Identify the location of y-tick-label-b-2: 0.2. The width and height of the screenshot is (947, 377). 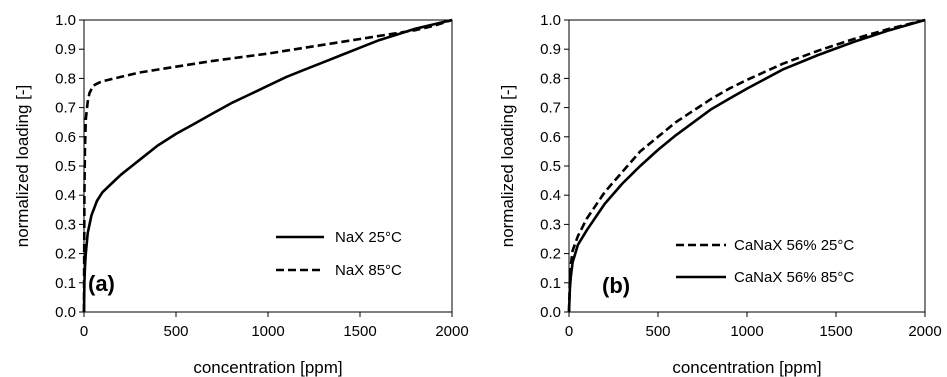
(550, 254).